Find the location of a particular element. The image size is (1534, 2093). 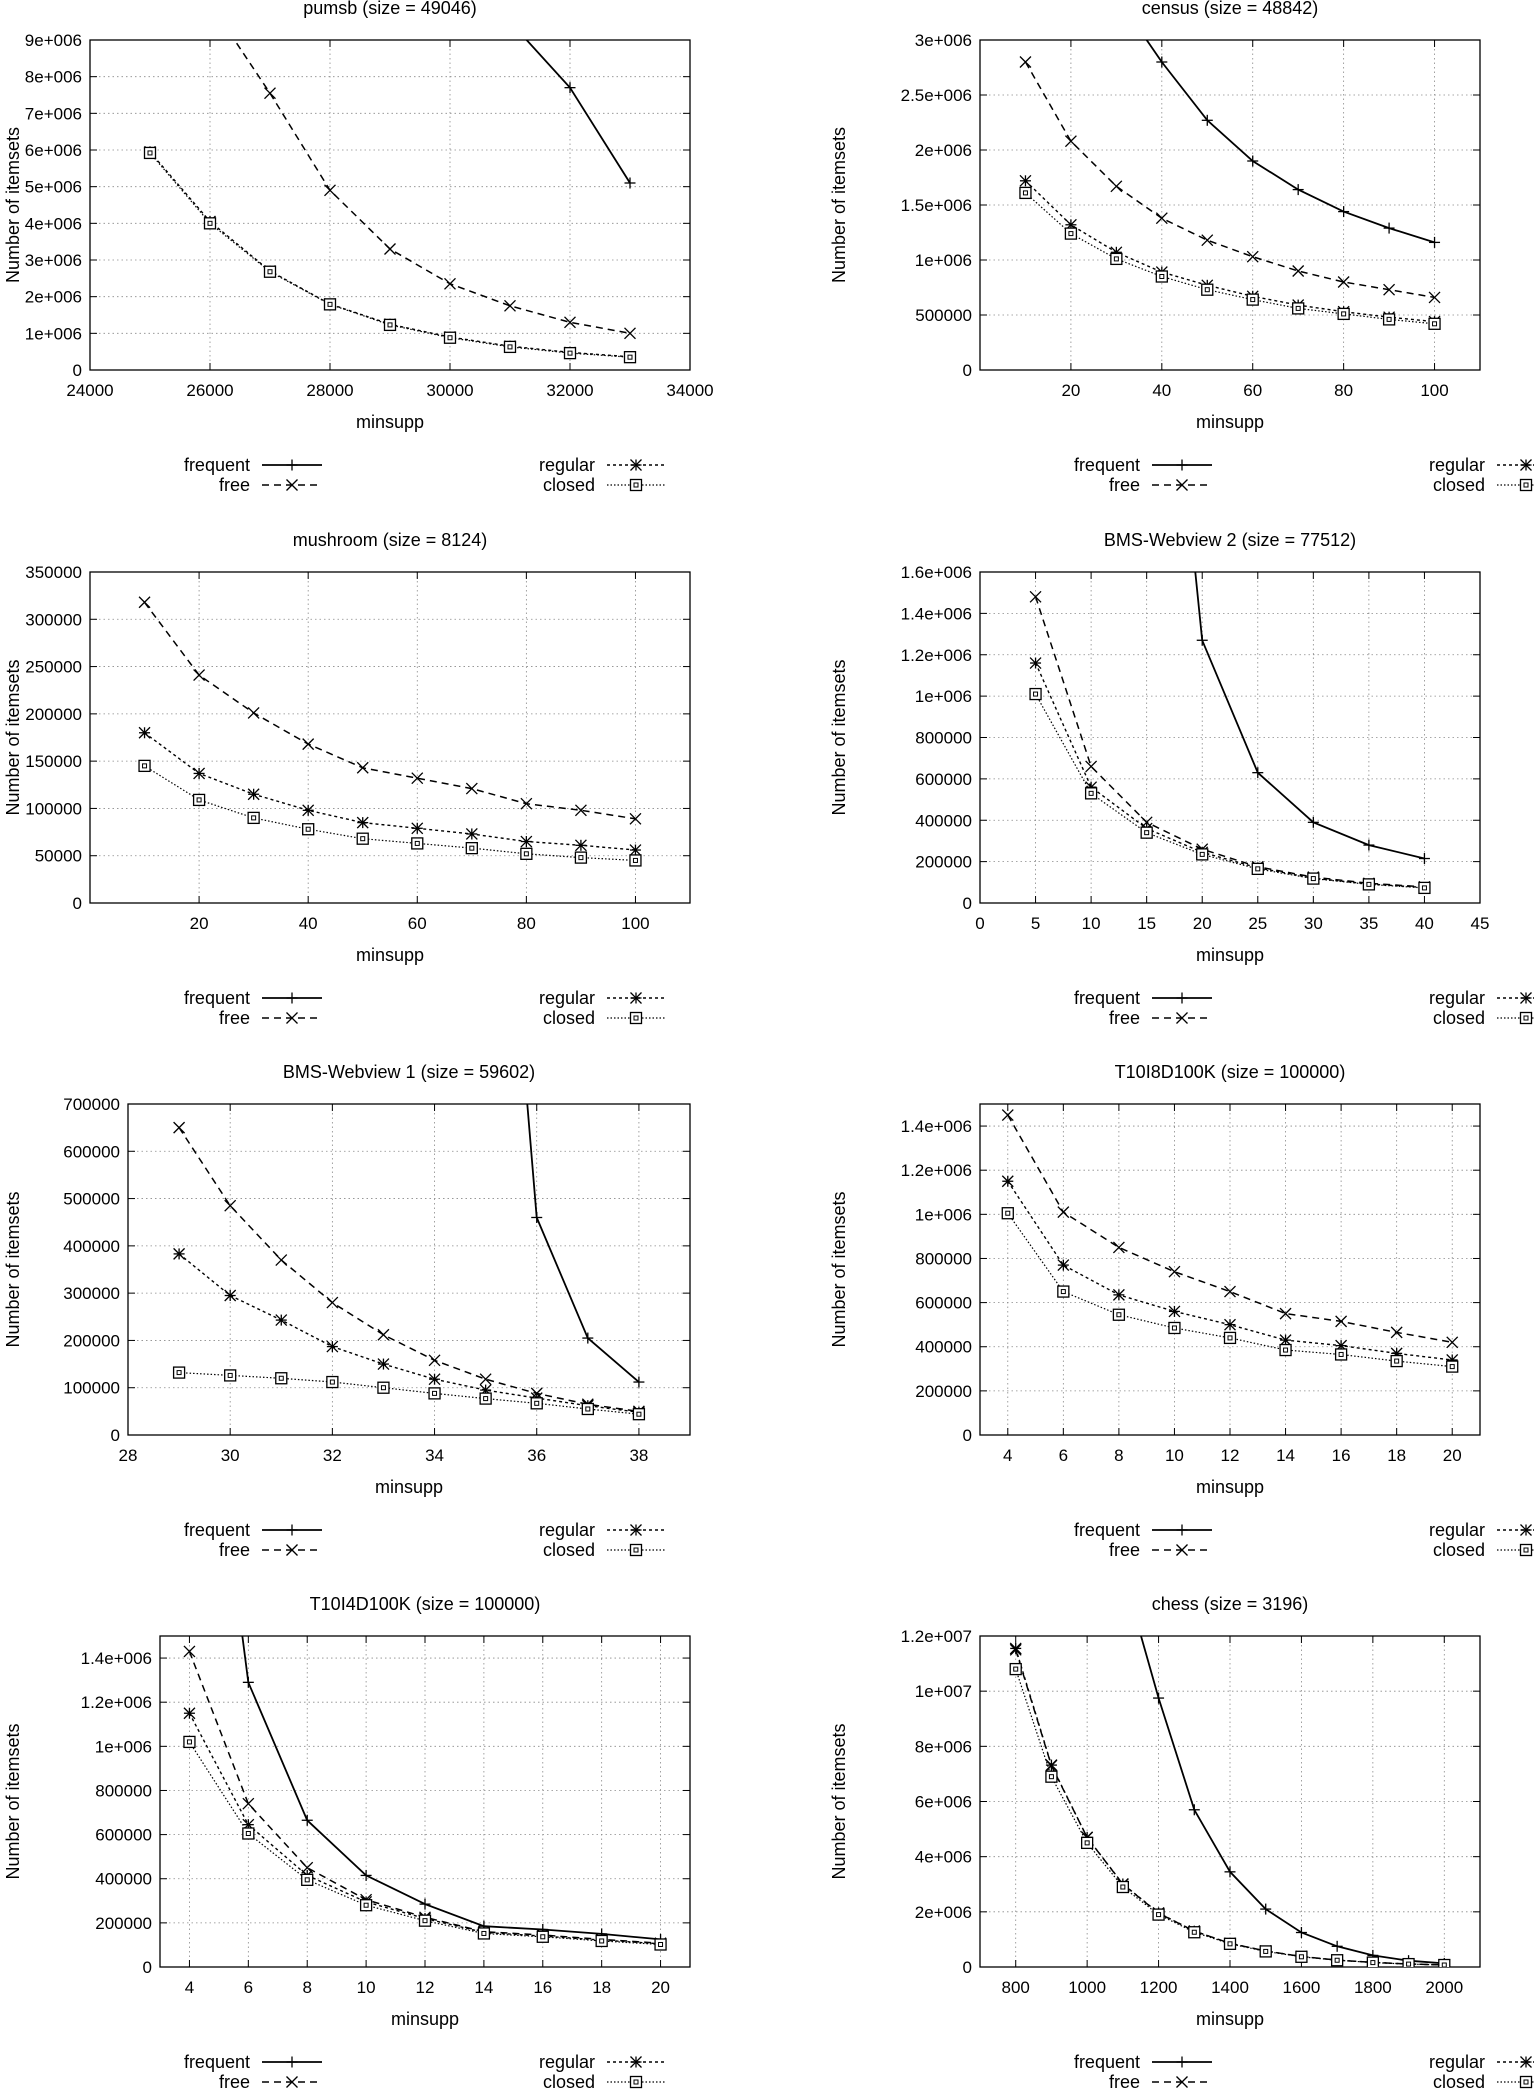

x-tick-label: 34 is located at coordinates (434, 1455).